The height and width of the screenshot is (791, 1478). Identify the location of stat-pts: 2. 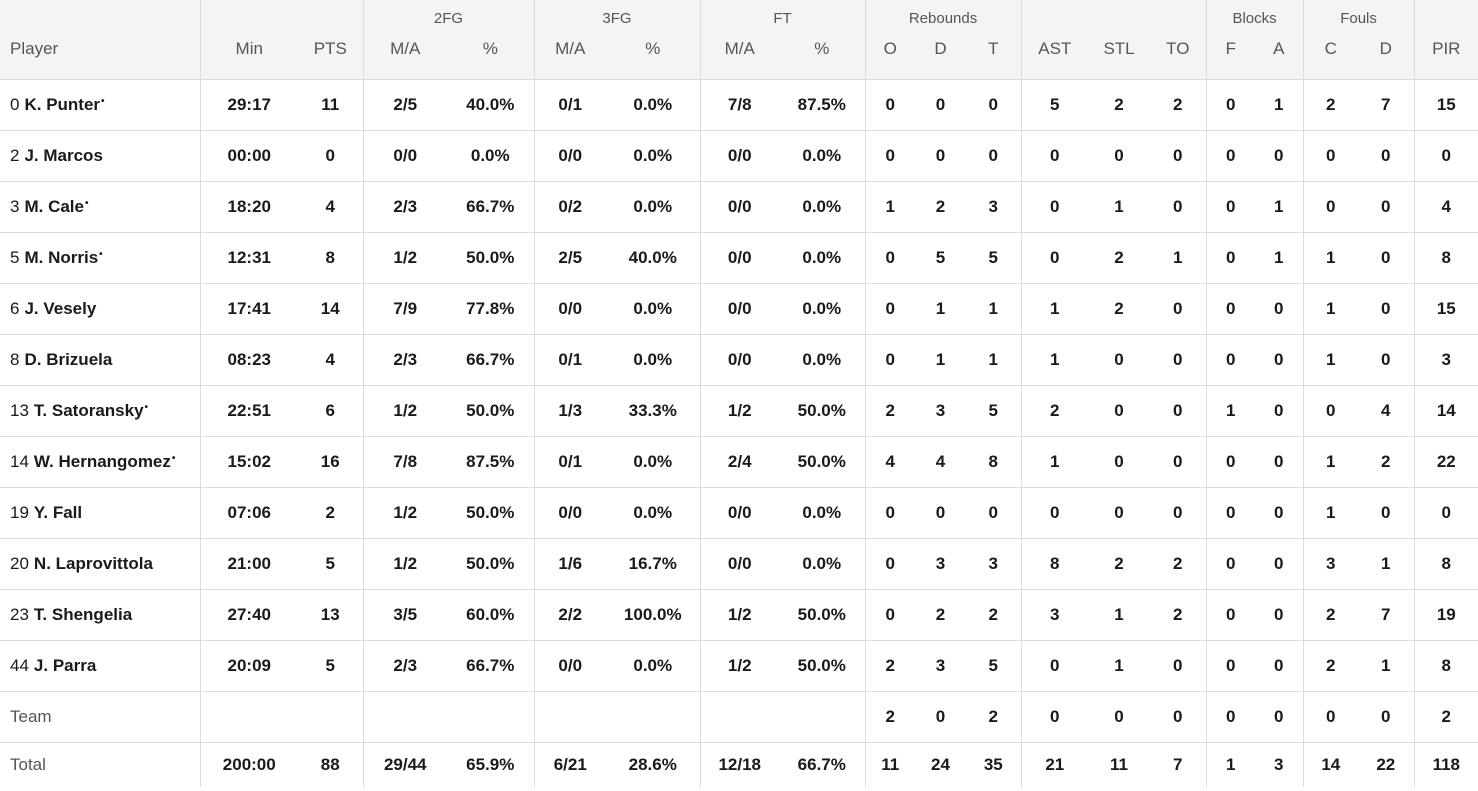
(331, 513).